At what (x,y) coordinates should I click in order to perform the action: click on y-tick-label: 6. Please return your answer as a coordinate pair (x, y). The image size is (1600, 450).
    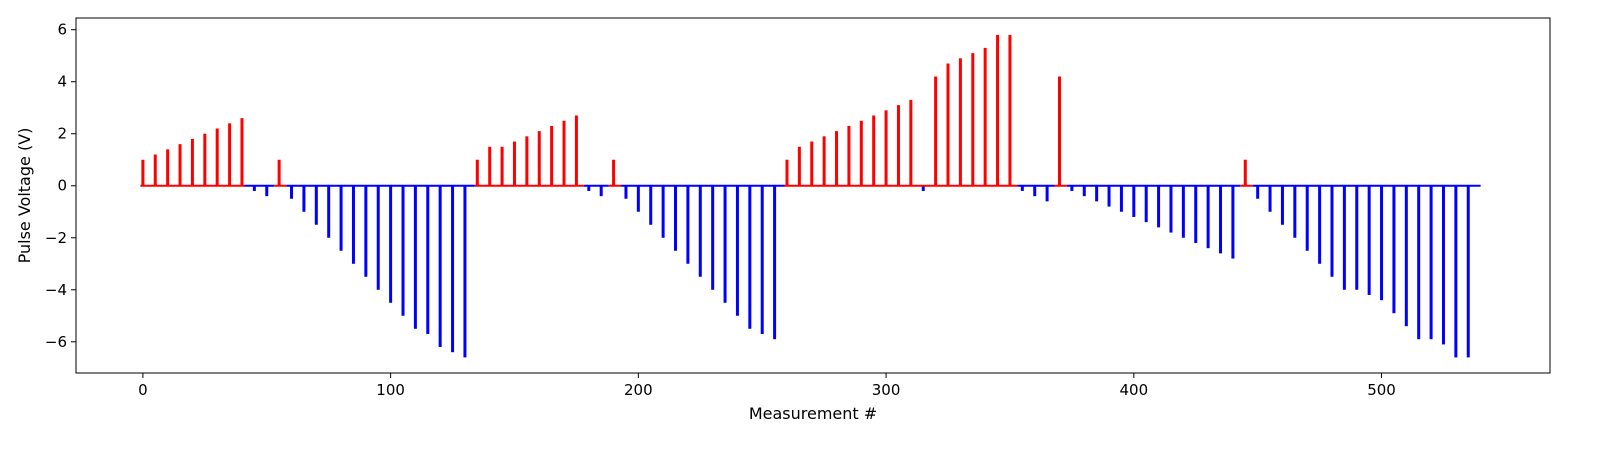
    Looking at the image, I should click on (62, 30).